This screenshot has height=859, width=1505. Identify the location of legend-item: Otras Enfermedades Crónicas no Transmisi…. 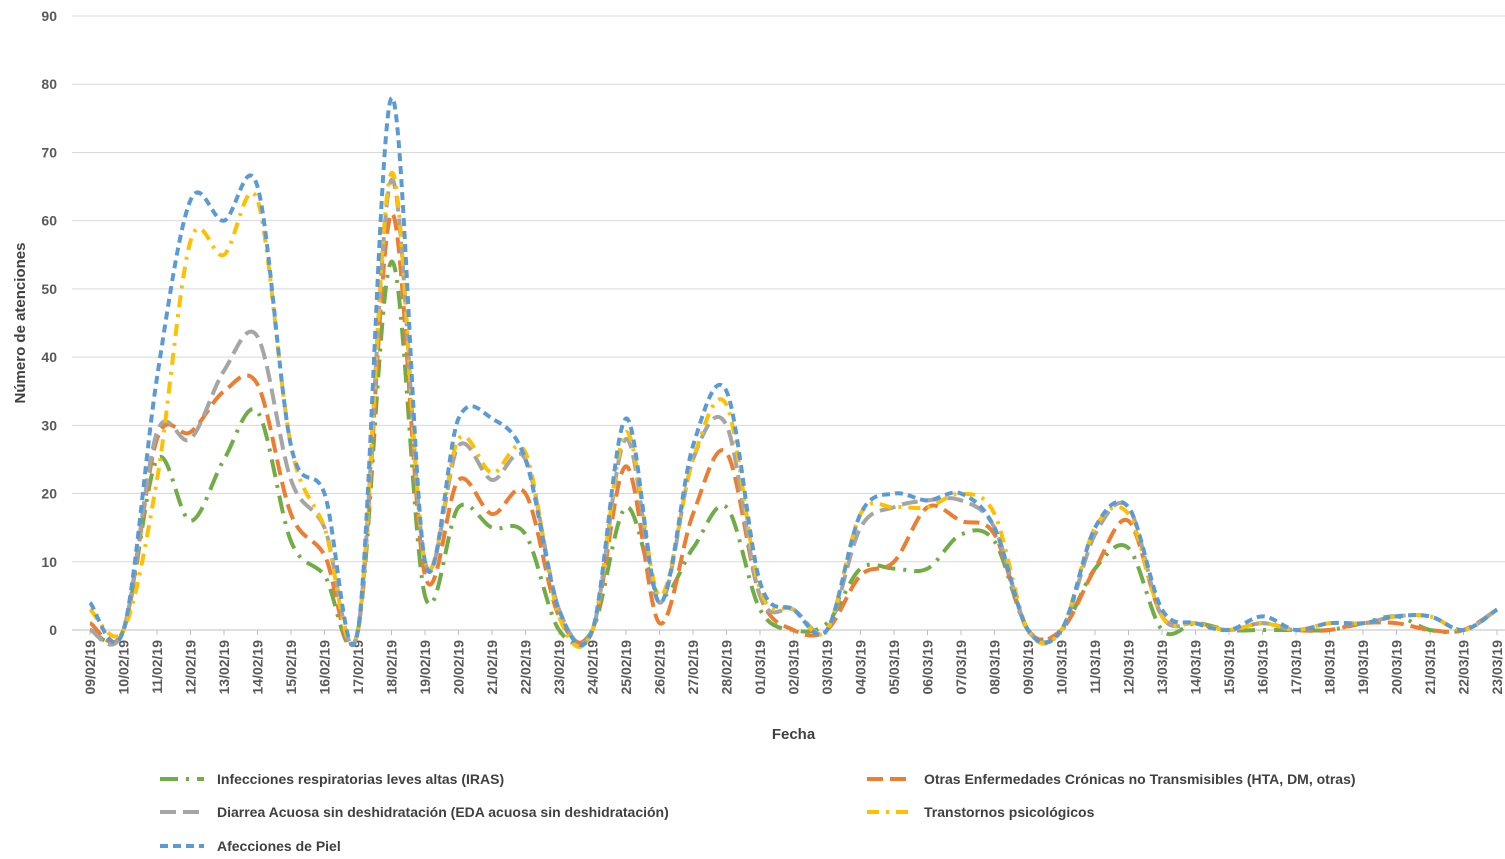
(1111, 779).